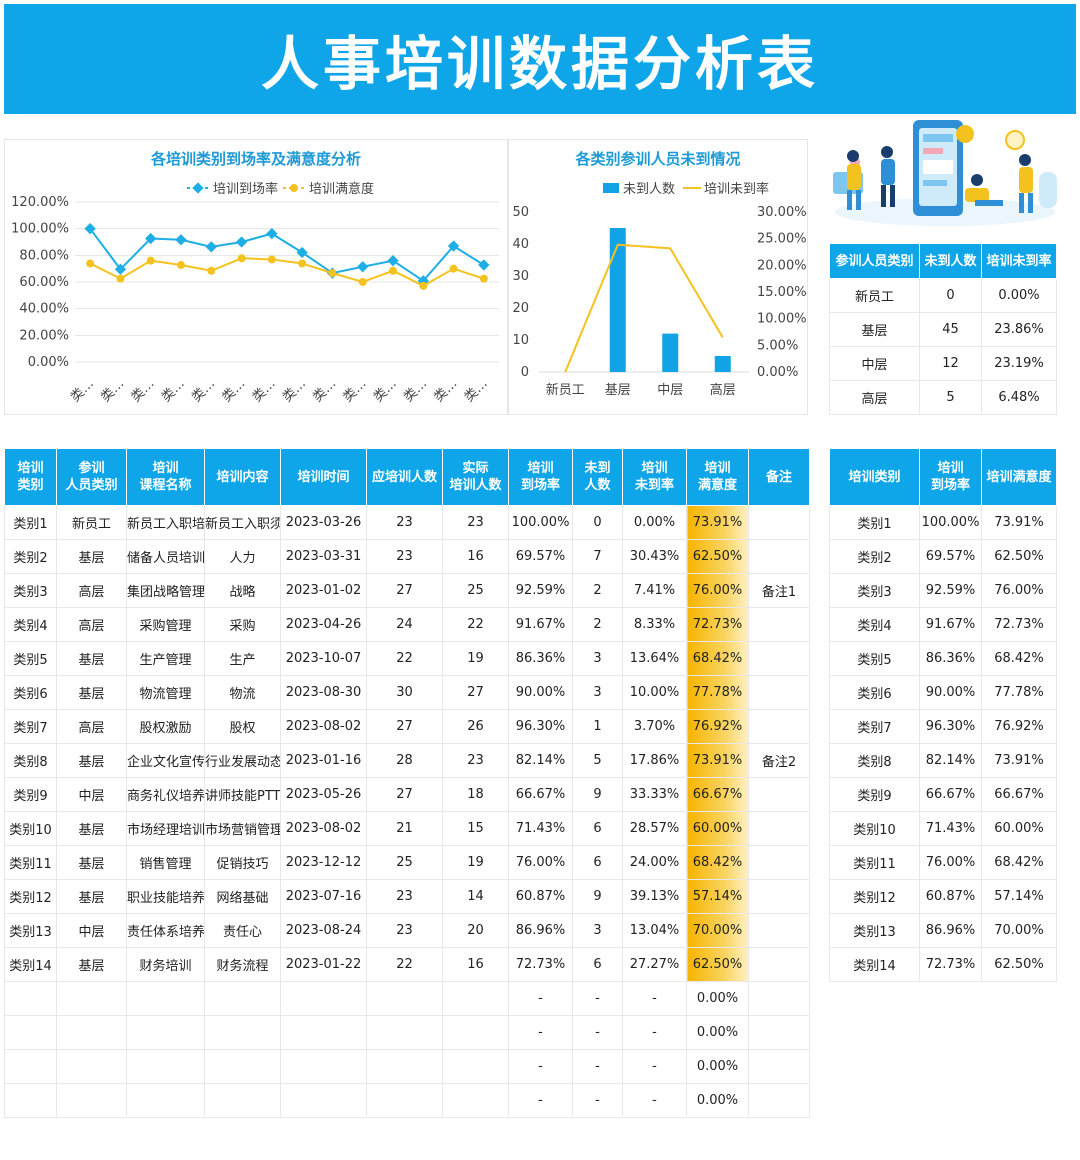  I want to click on table-row: 类别1 100.00% 73.91%, so click(943, 522).